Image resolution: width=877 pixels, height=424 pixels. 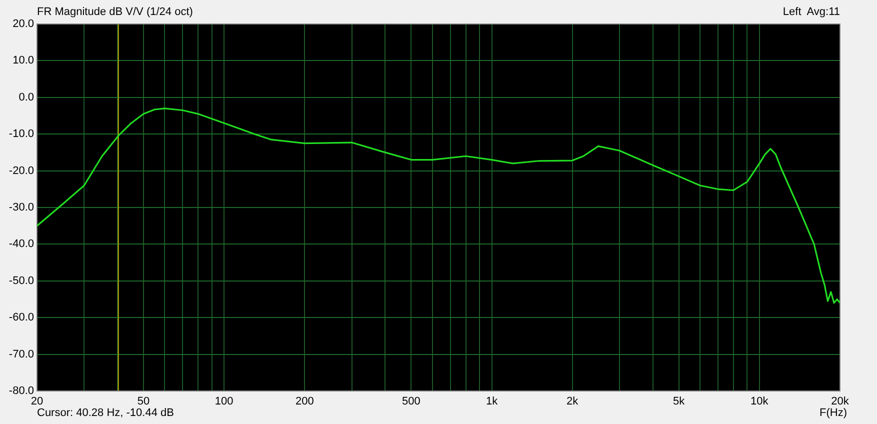 I want to click on text: Left Avg:11, so click(x=811, y=12).